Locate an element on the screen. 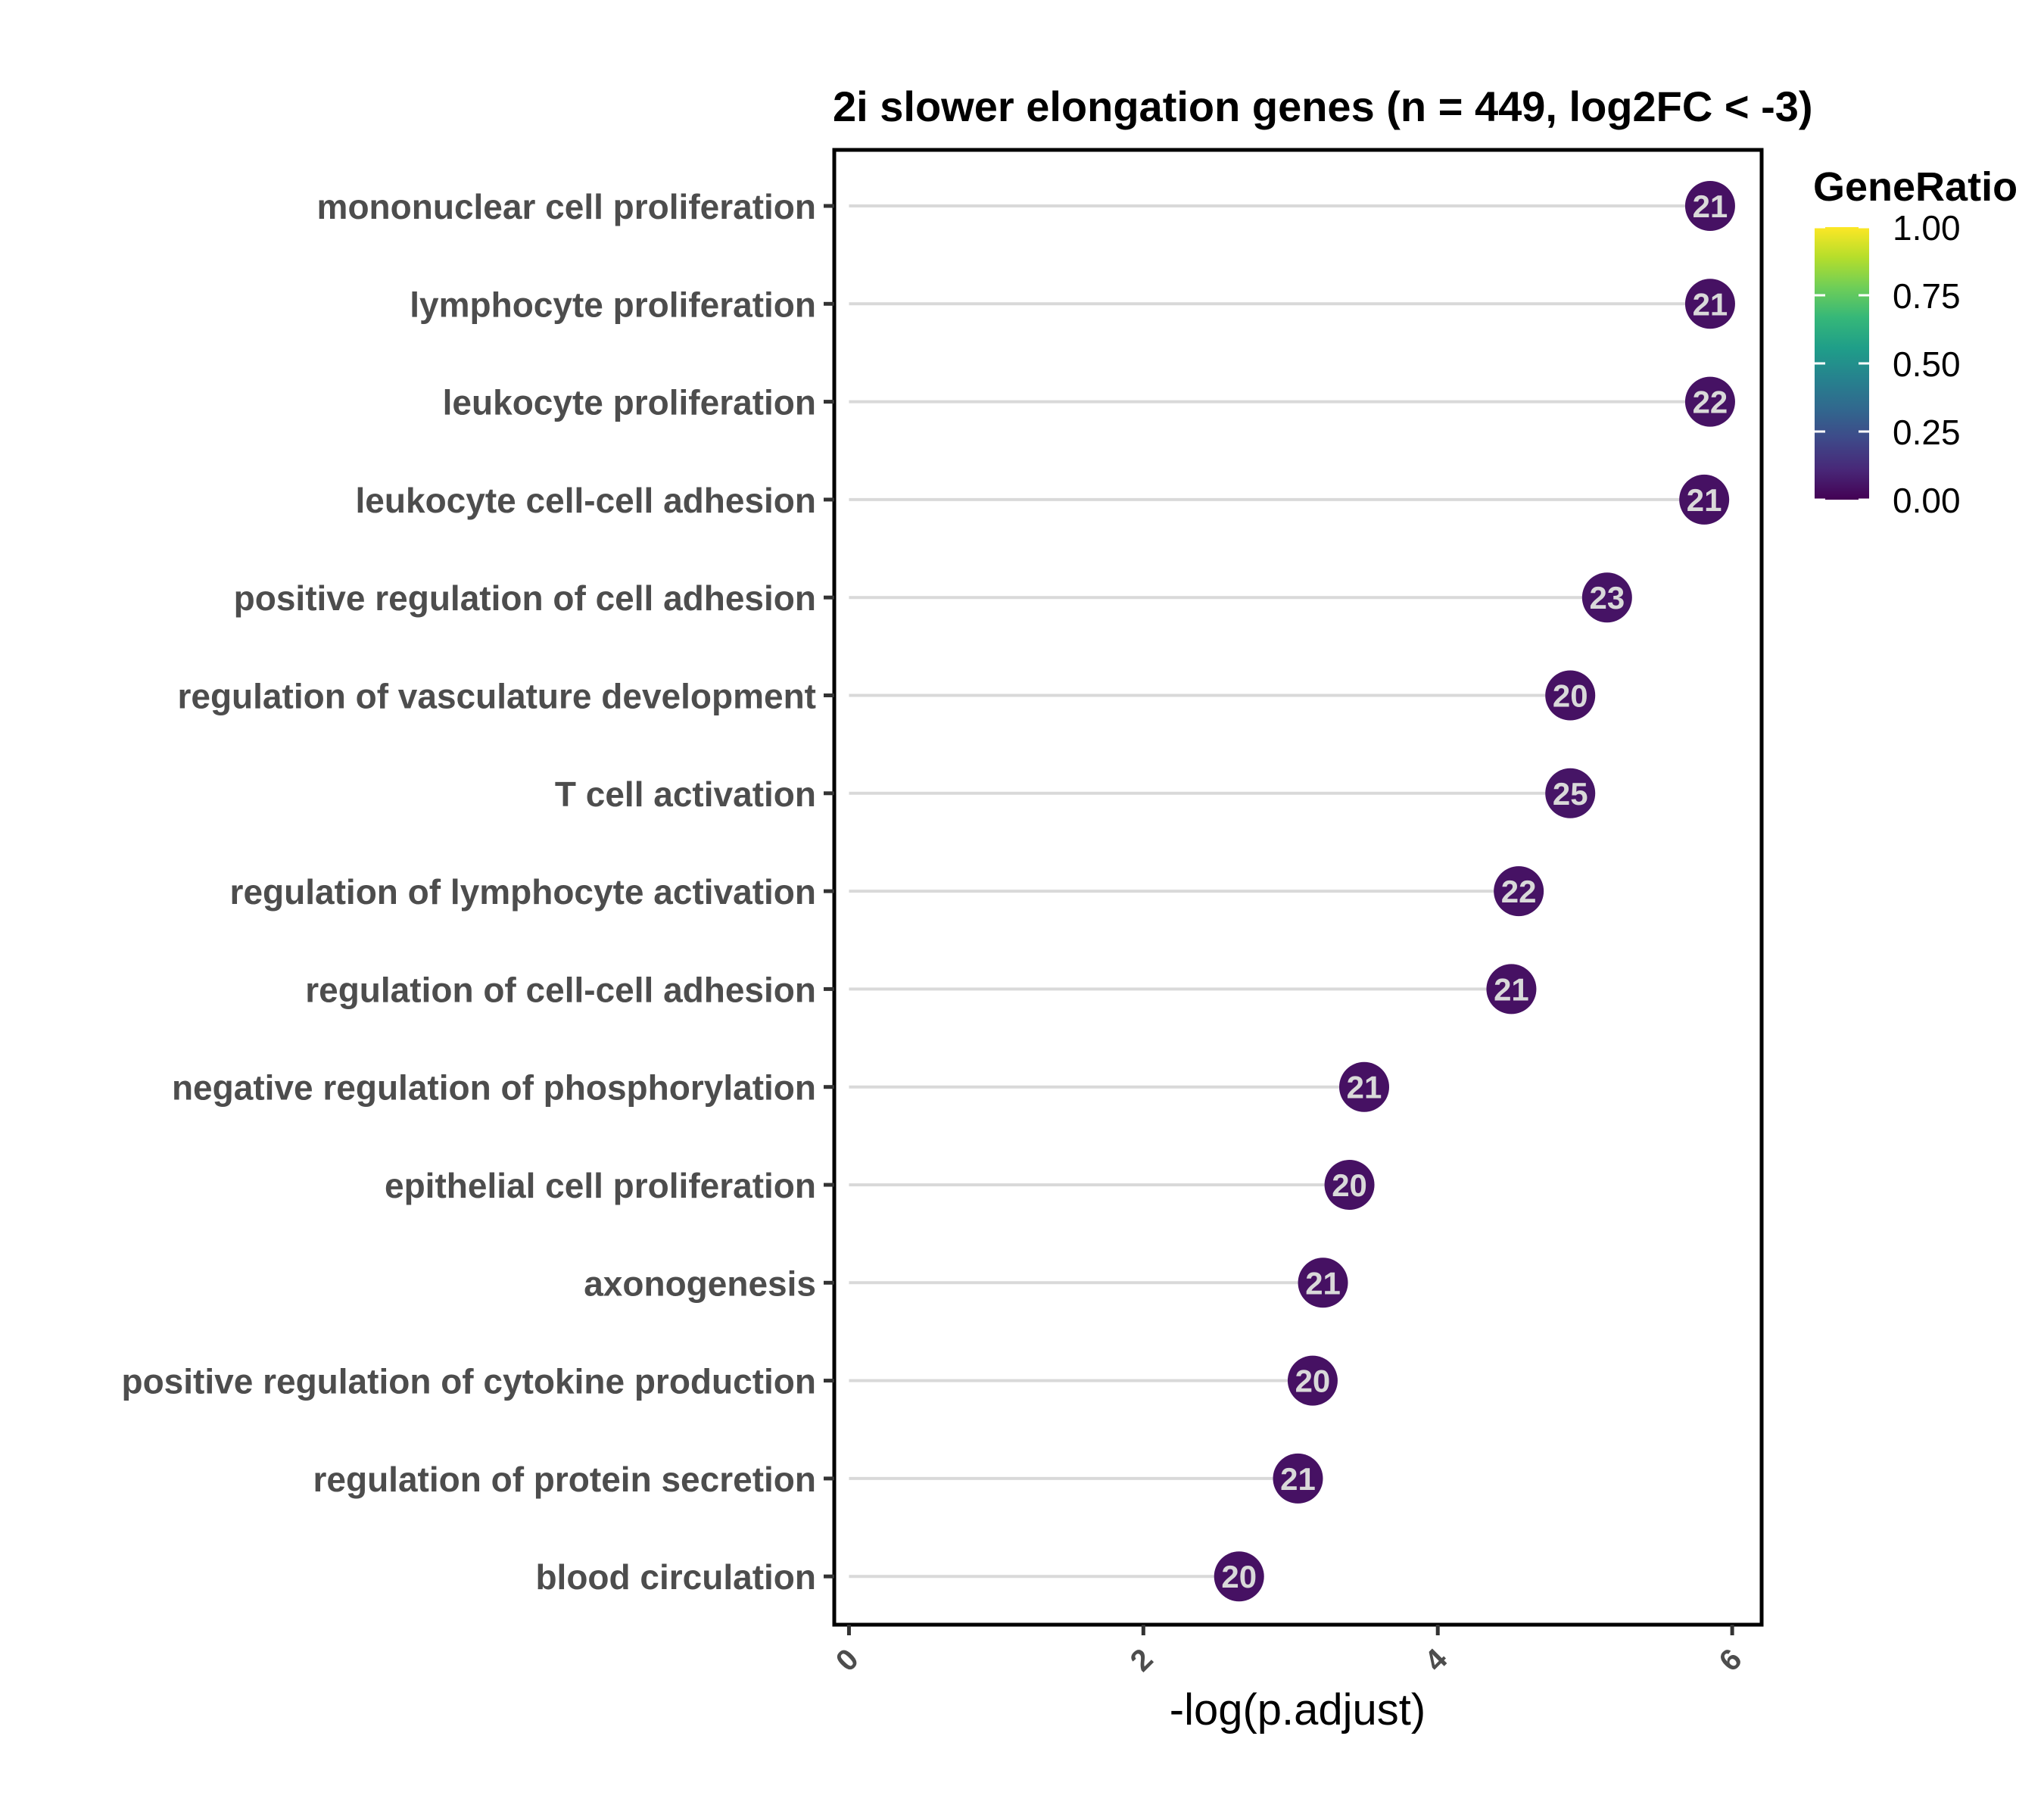  term-row: leukocyte cell-cell adhesion 21 is located at coordinates (1043, 500).